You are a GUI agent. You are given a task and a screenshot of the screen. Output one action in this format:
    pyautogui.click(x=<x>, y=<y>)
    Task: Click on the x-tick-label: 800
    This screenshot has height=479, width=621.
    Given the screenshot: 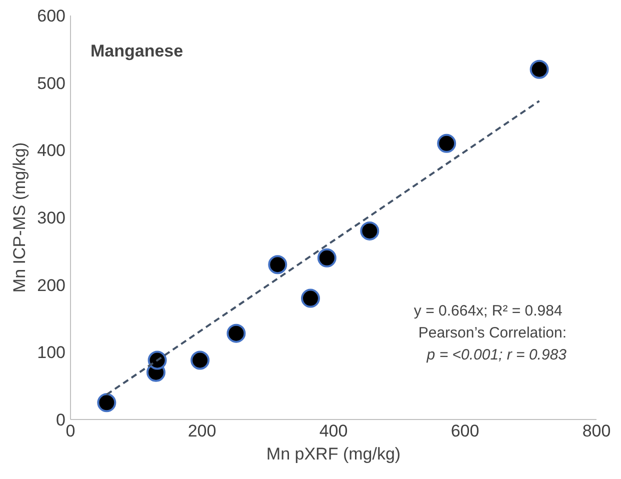 What is the action you would take?
    pyautogui.click(x=596, y=431)
    